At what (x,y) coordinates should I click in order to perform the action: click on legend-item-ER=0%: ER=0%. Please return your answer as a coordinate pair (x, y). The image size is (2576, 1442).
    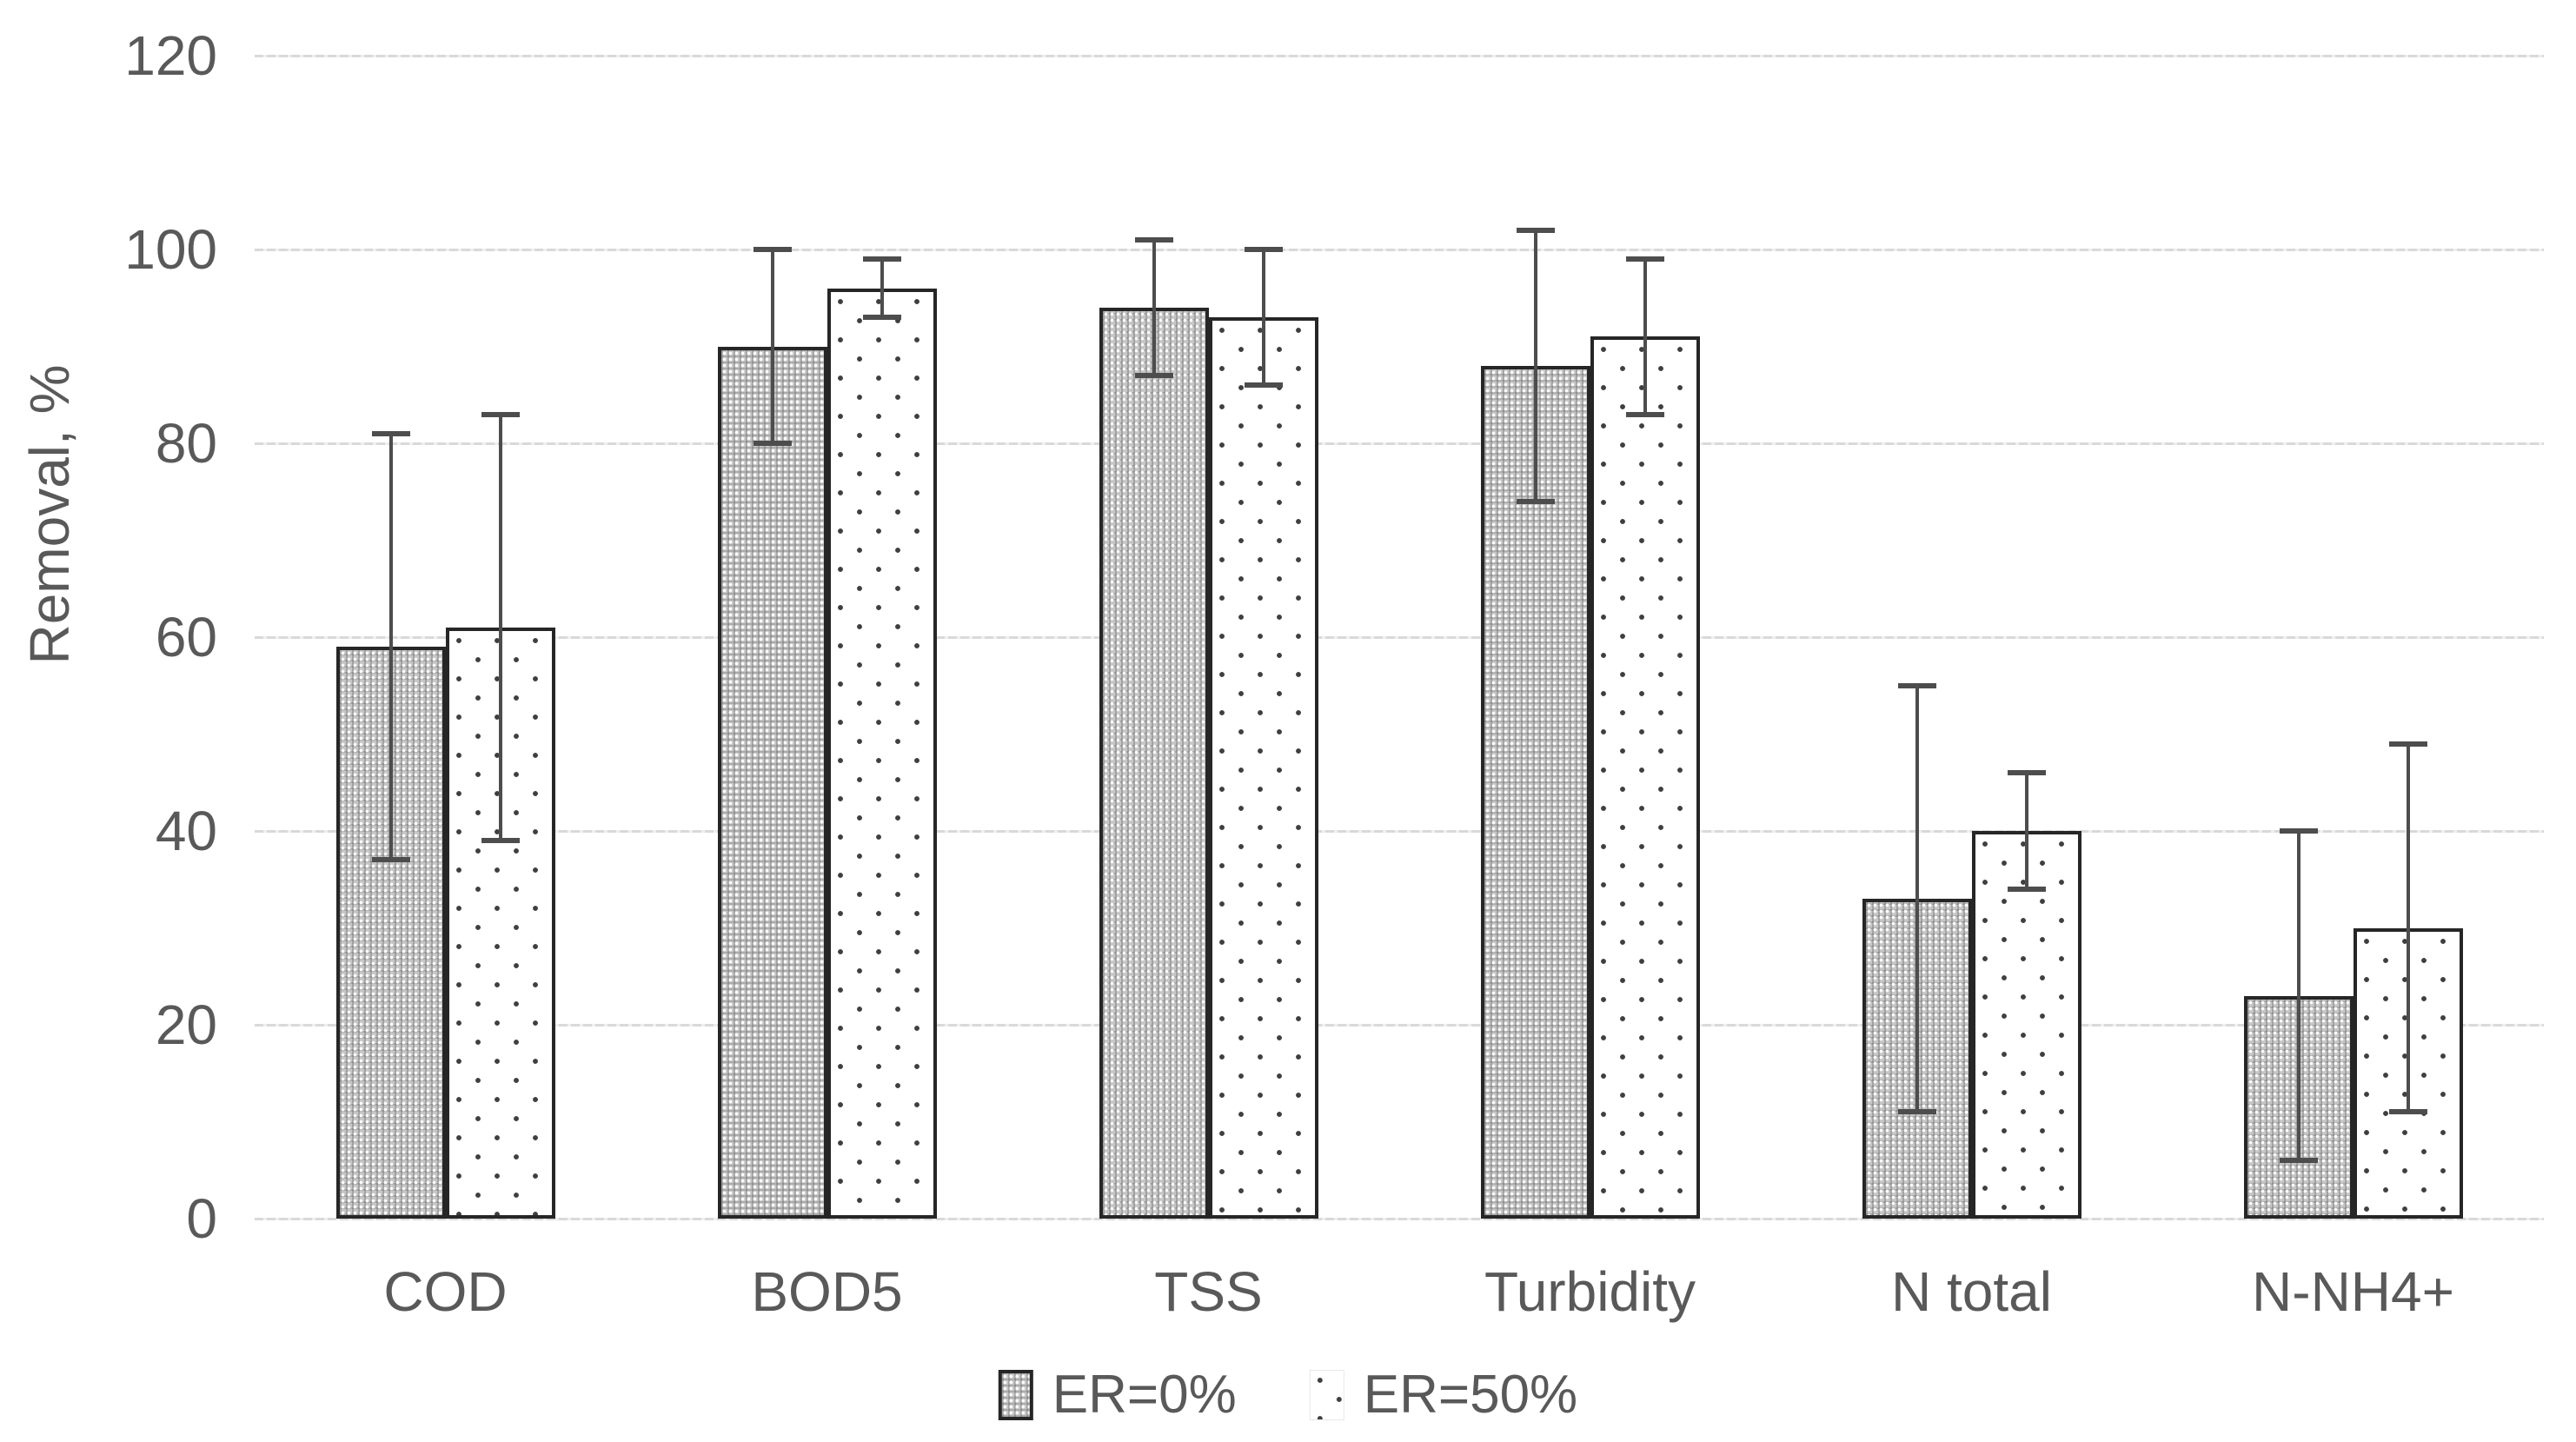
    Looking at the image, I should click on (1117, 1395).